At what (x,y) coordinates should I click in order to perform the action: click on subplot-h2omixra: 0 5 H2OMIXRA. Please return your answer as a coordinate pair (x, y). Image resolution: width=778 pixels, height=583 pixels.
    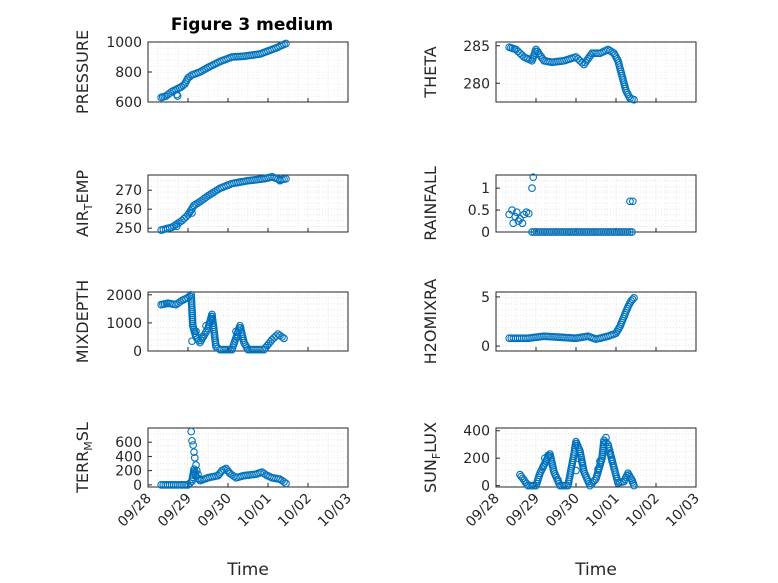
    Looking at the image, I should click on (559, 322).